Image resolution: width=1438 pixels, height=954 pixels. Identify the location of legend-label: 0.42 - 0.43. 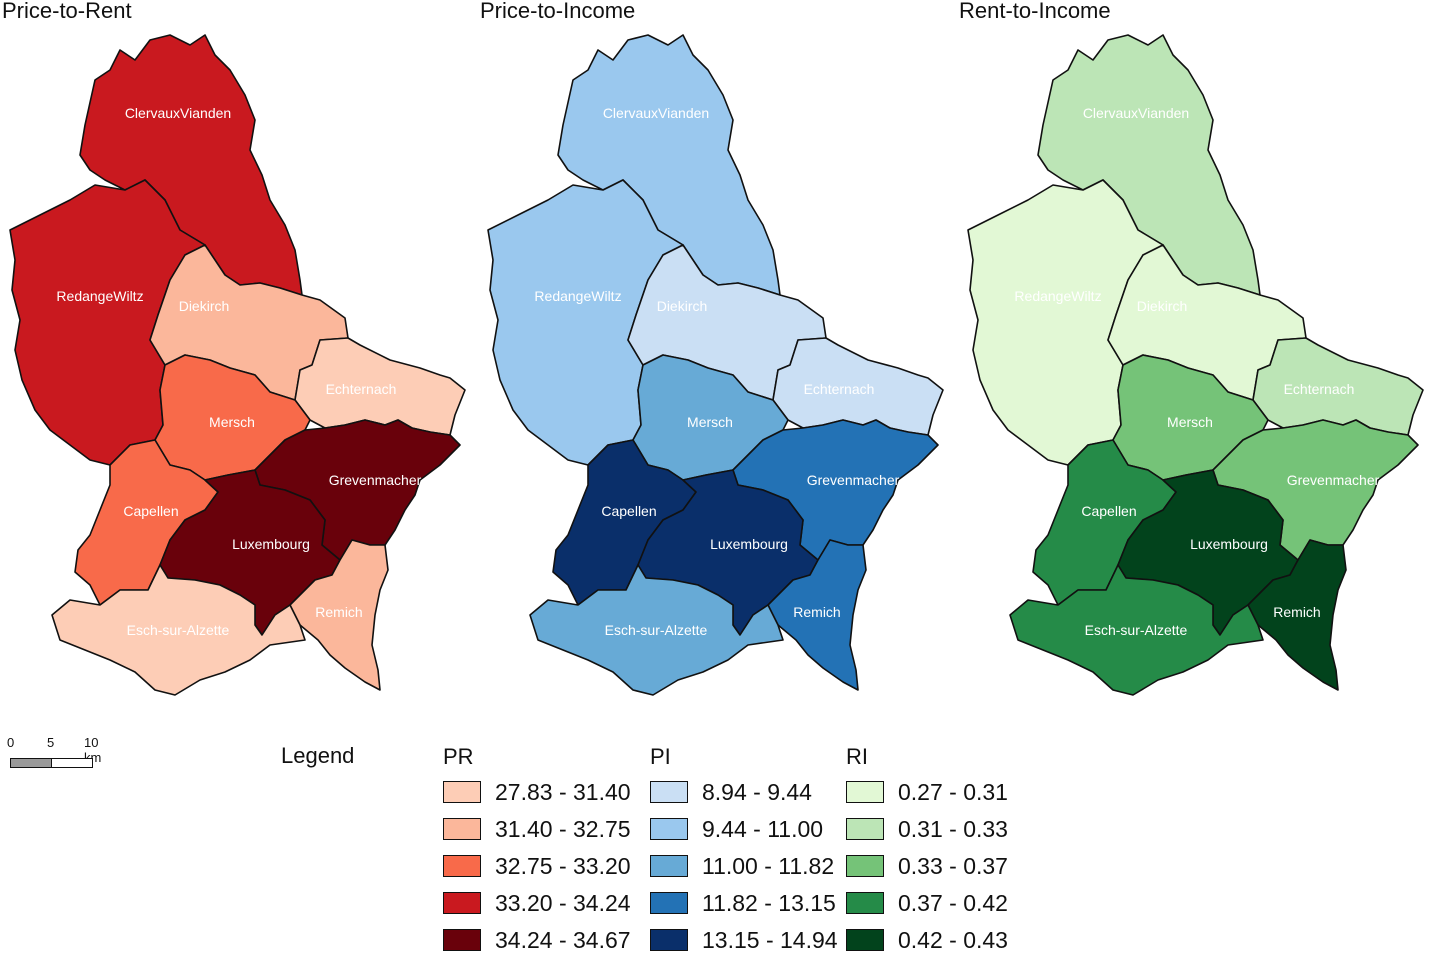
(953, 939).